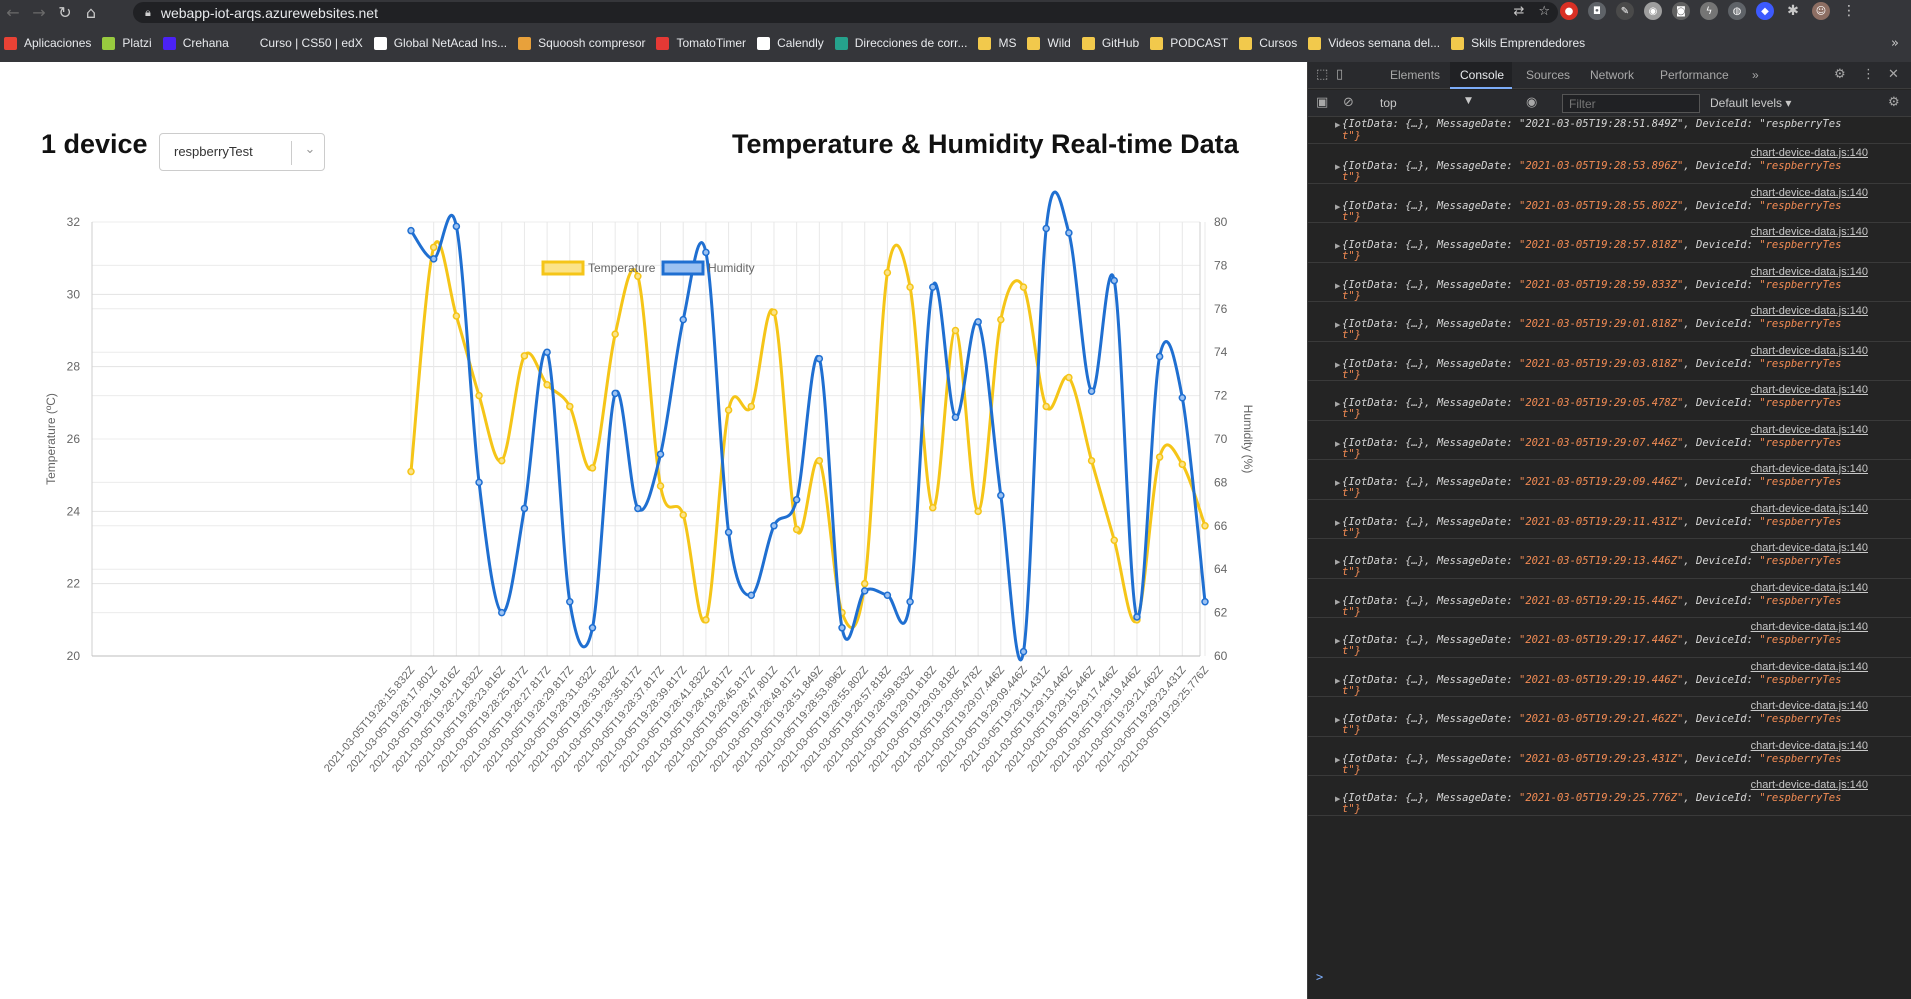 This screenshot has width=1911, height=999. What do you see at coordinates (1653, 11) in the screenshot?
I see `extension-grey-icon: ◉` at bounding box center [1653, 11].